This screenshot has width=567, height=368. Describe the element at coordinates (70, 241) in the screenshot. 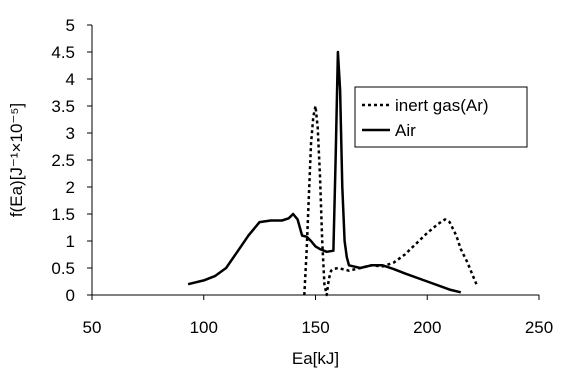

I see `y-tick-label: 1` at that location.